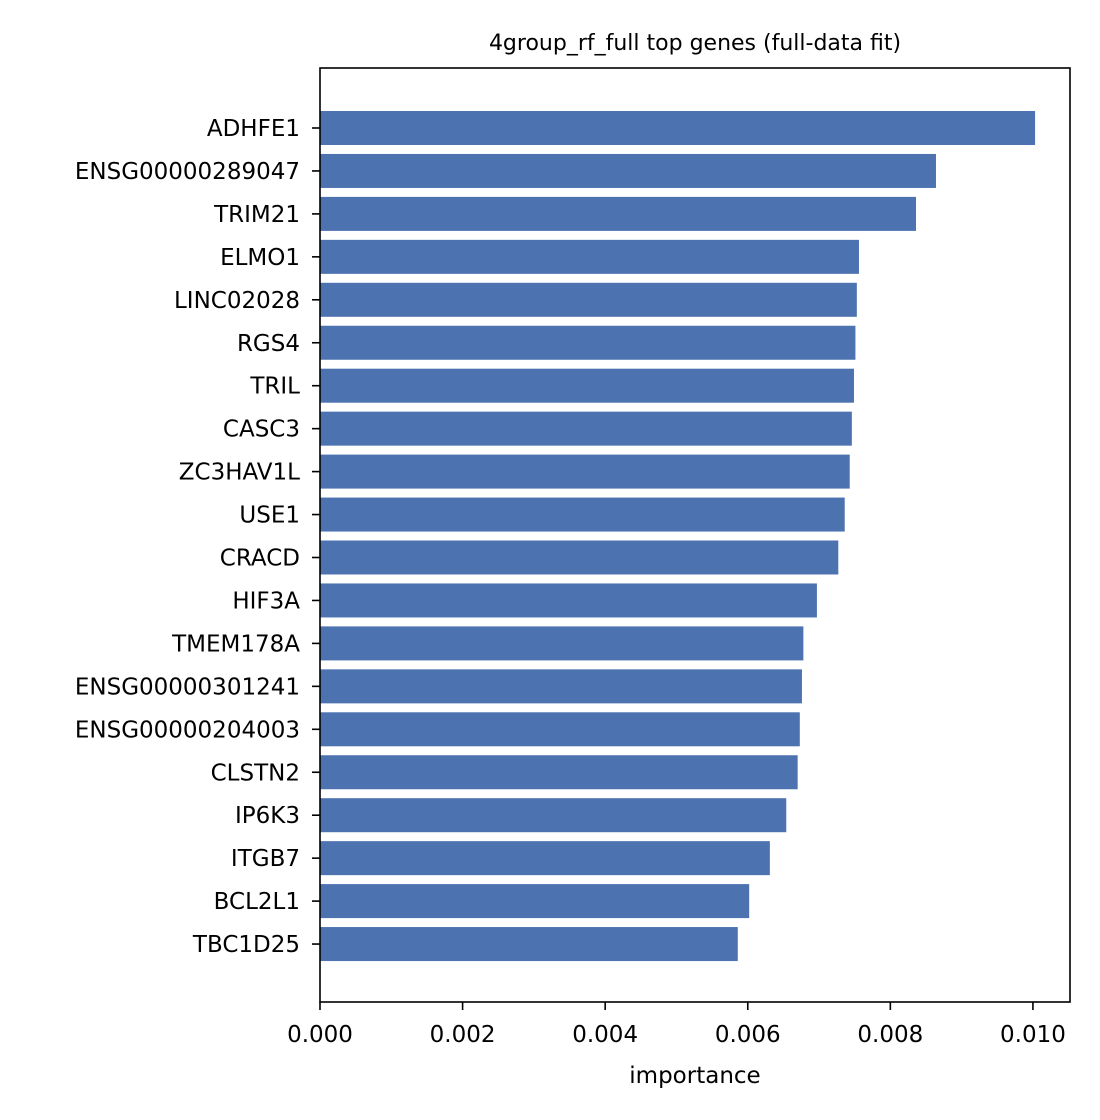 The height and width of the screenshot is (1120, 1100). What do you see at coordinates (257, 902) in the screenshot?
I see `y-category-label: BCL2L1` at bounding box center [257, 902].